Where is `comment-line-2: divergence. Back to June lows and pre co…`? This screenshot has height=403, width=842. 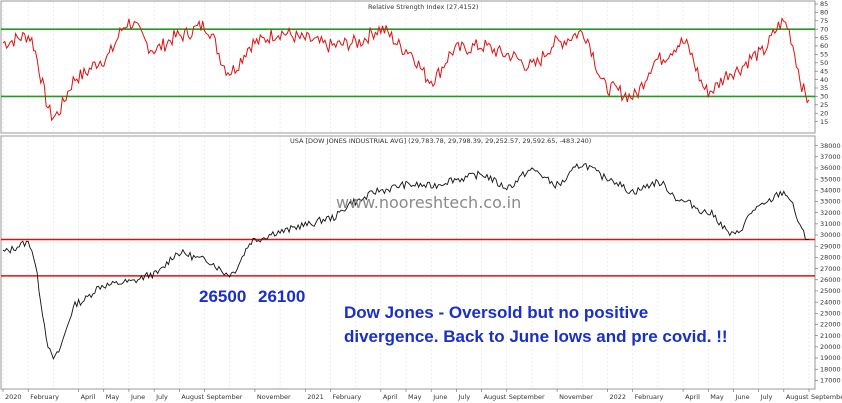
comment-line-2: divergence. Back to June lows and pre co… is located at coordinates (536, 336).